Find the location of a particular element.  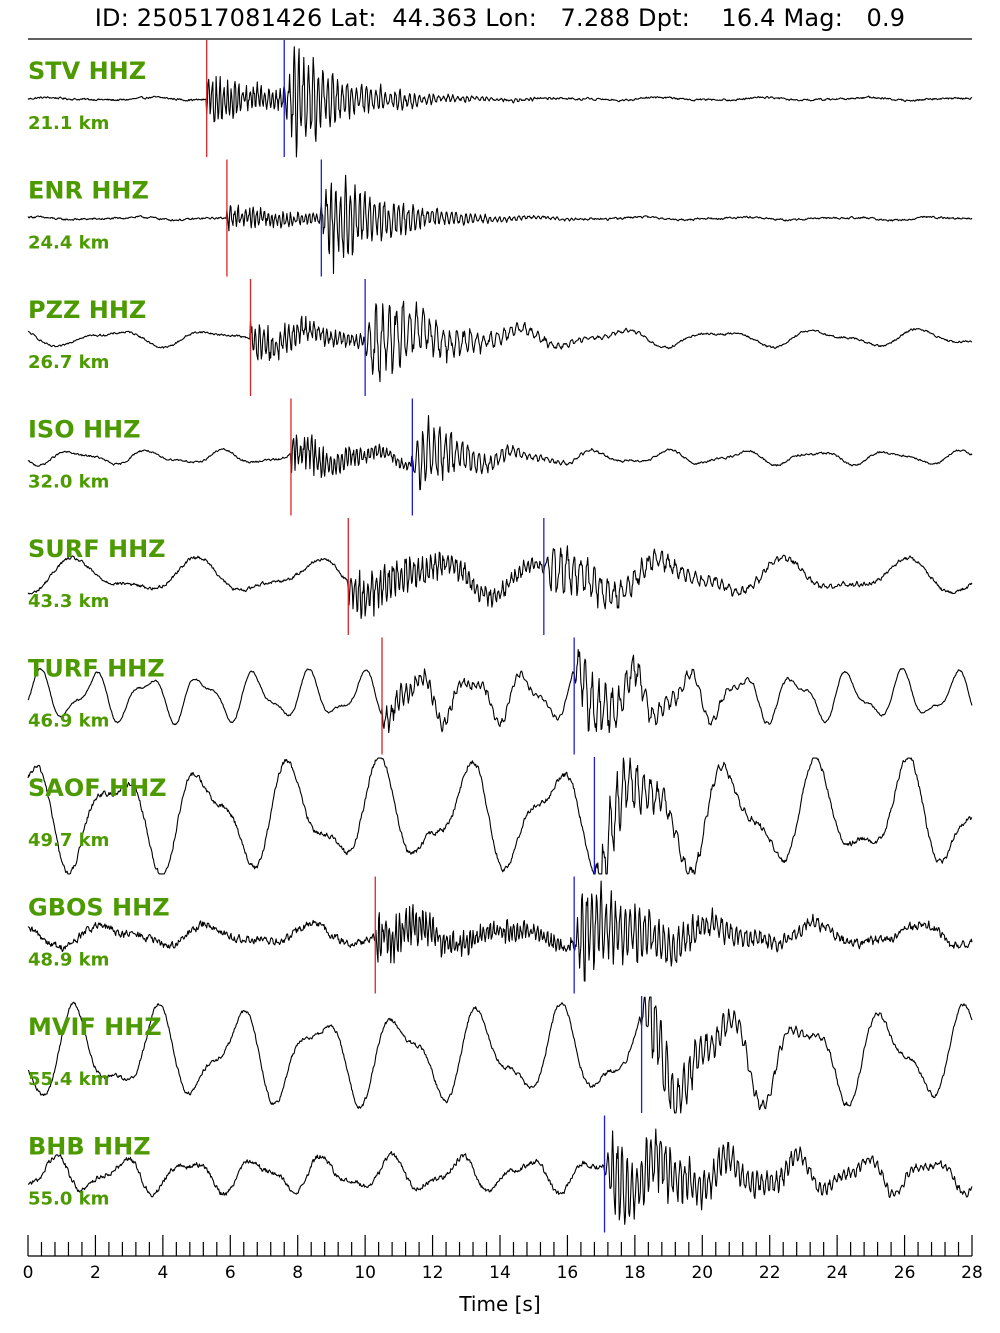

distance-label: 46.9 km is located at coordinates (68, 721).